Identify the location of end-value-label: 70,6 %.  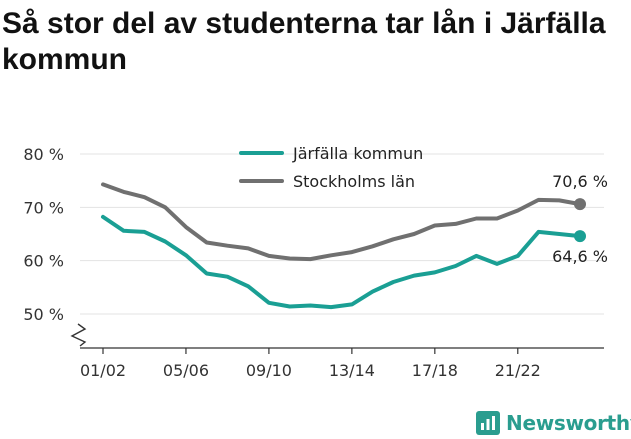
(580, 181).